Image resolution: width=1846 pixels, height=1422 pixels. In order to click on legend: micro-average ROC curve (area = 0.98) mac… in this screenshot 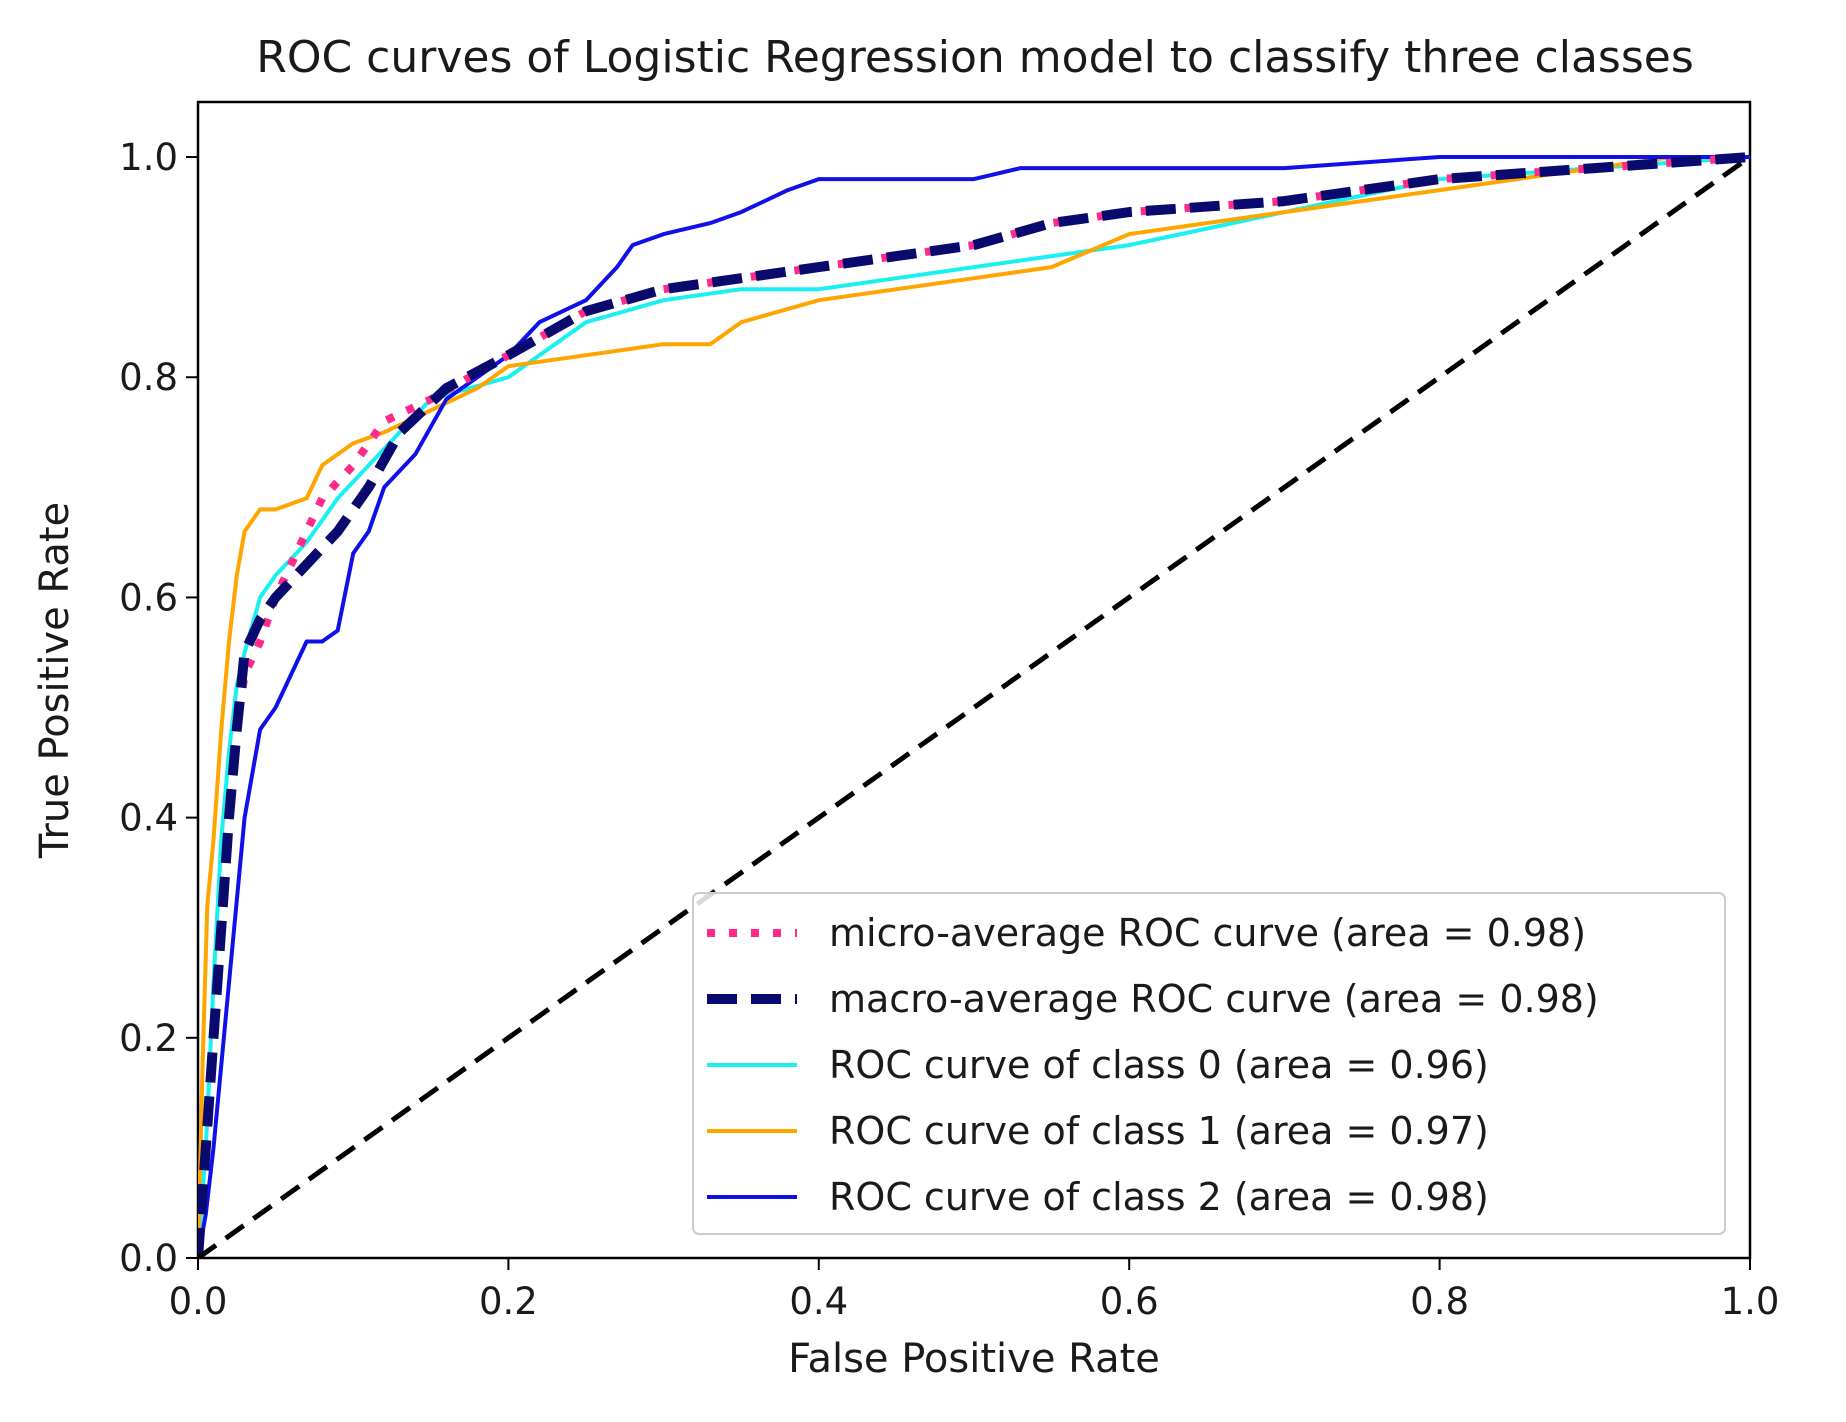, I will do `click(1209, 1063)`.